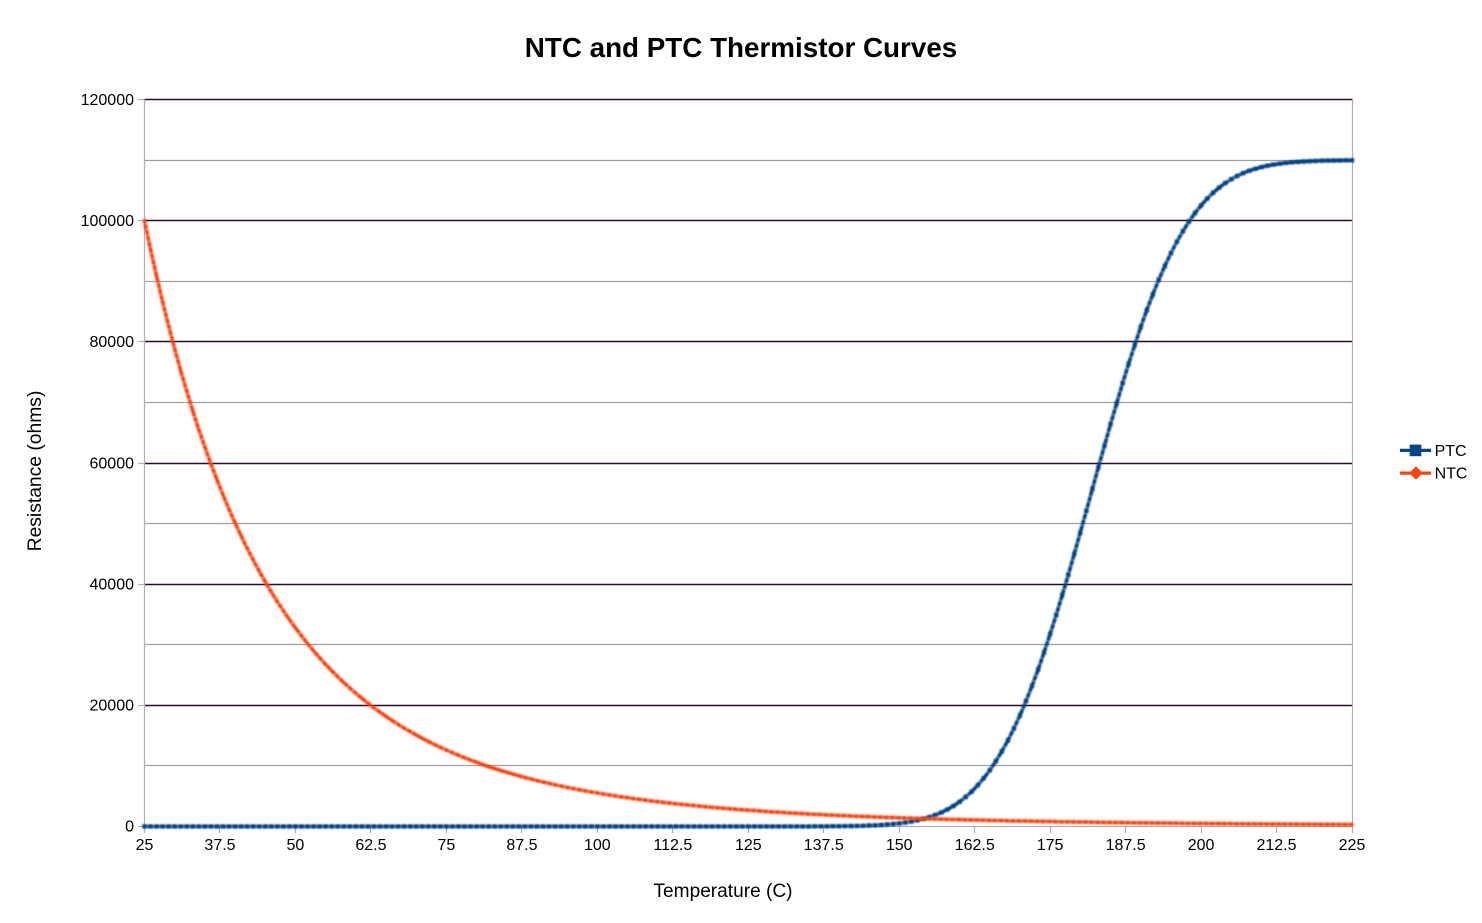 The image size is (1482, 923). Describe the element at coordinates (1451, 451) in the screenshot. I see `svg-text: PTC` at that location.